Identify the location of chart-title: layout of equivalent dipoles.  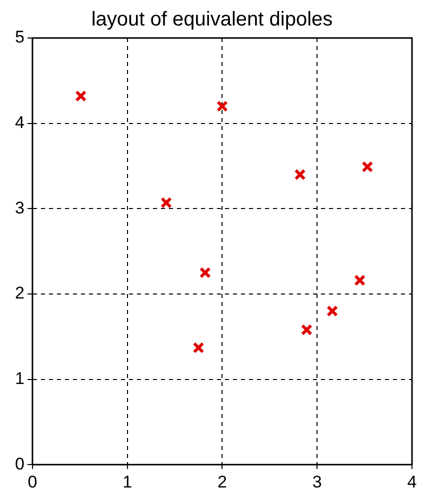
(212, 19).